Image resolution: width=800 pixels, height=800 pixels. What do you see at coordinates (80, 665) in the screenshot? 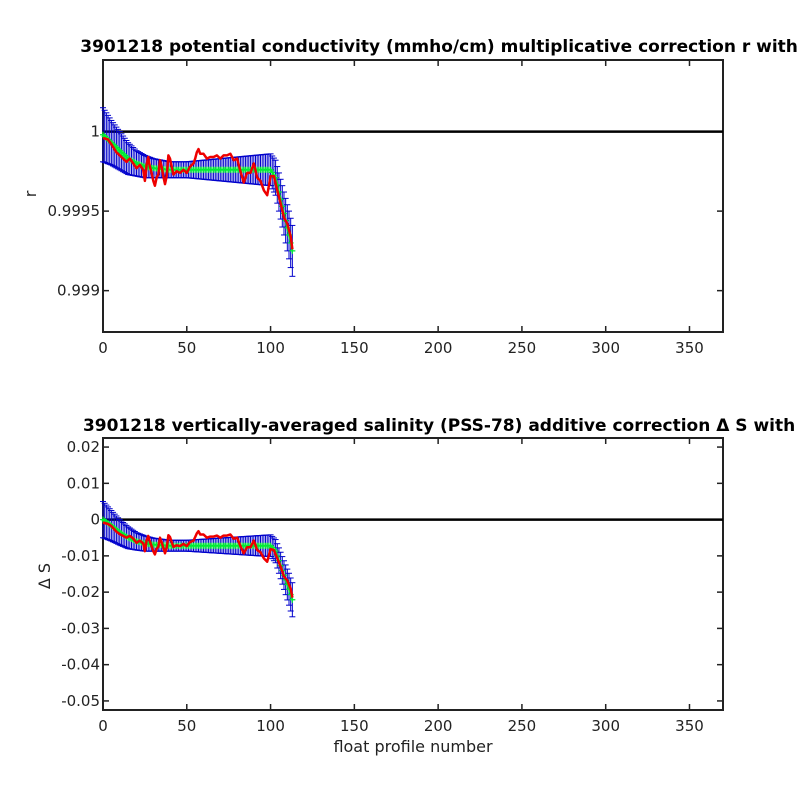
I see `bottom-ytick-label: -0.04` at bounding box center [80, 665].